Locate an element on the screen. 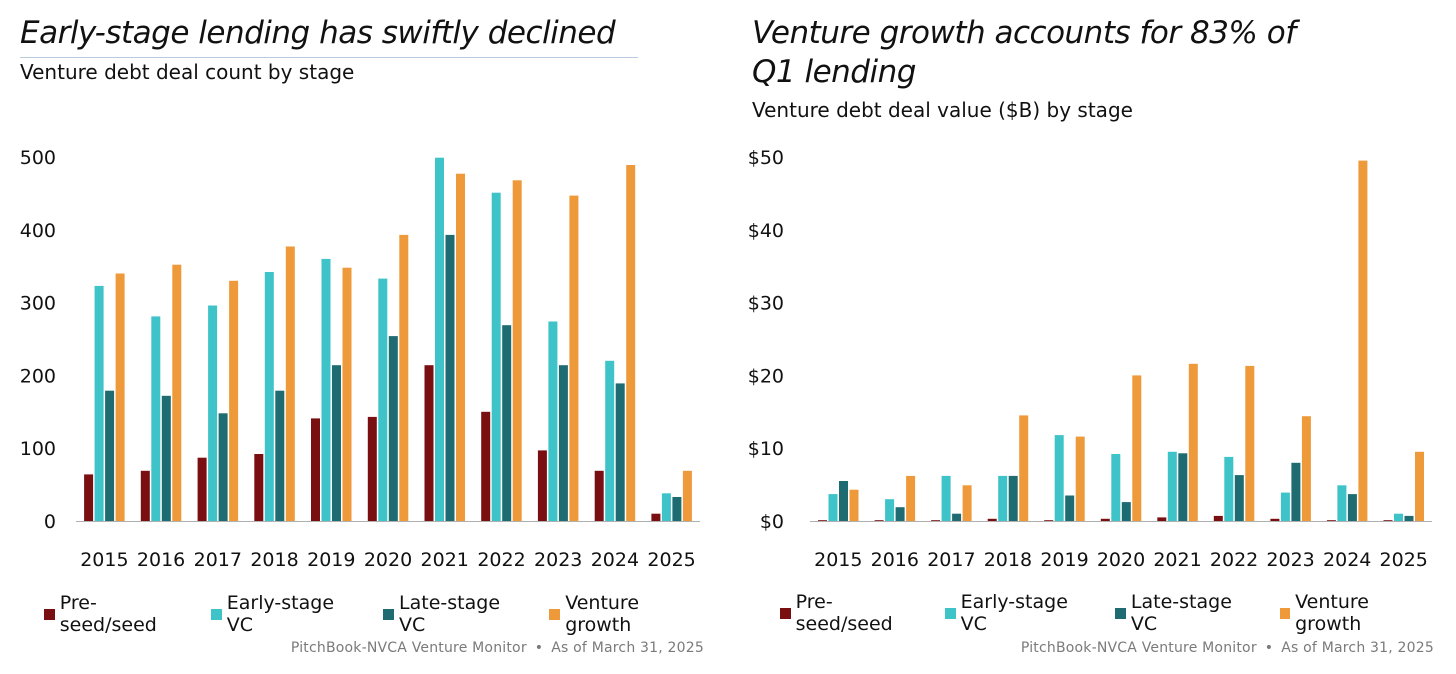  bar-late-2015 is located at coordinates (843, 501).